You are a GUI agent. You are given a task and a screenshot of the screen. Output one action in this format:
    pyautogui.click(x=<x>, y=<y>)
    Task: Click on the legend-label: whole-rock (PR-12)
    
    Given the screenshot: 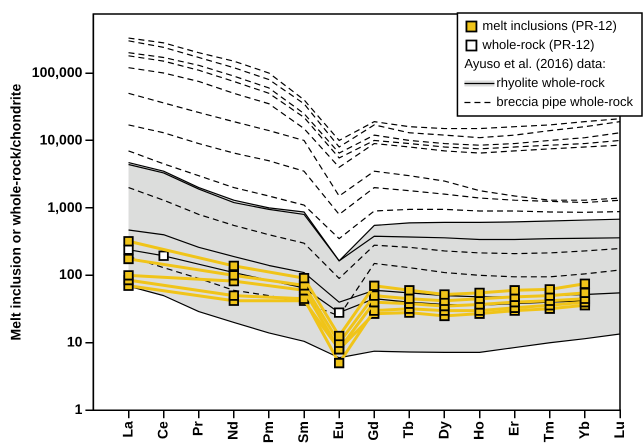 What is the action you would take?
    pyautogui.click(x=537, y=44)
    